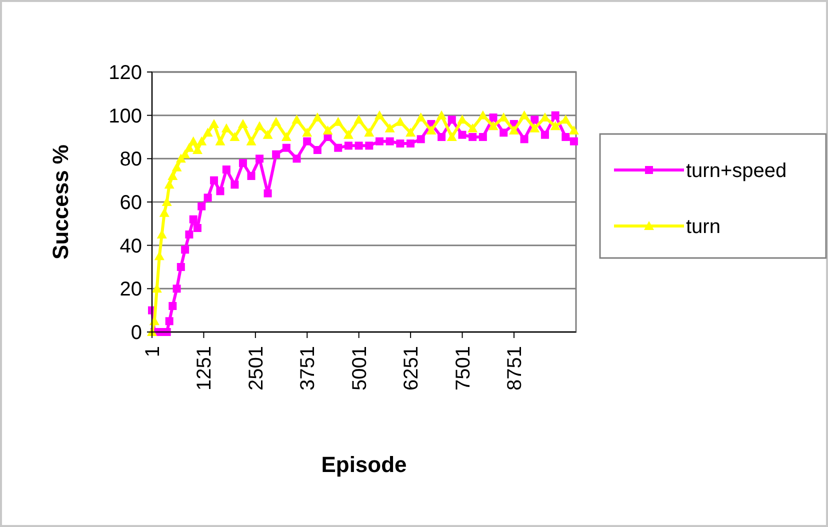 The height and width of the screenshot is (527, 828). What do you see at coordinates (736, 171) in the screenshot?
I see `legend-label: turn+speed` at bounding box center [736, 171].